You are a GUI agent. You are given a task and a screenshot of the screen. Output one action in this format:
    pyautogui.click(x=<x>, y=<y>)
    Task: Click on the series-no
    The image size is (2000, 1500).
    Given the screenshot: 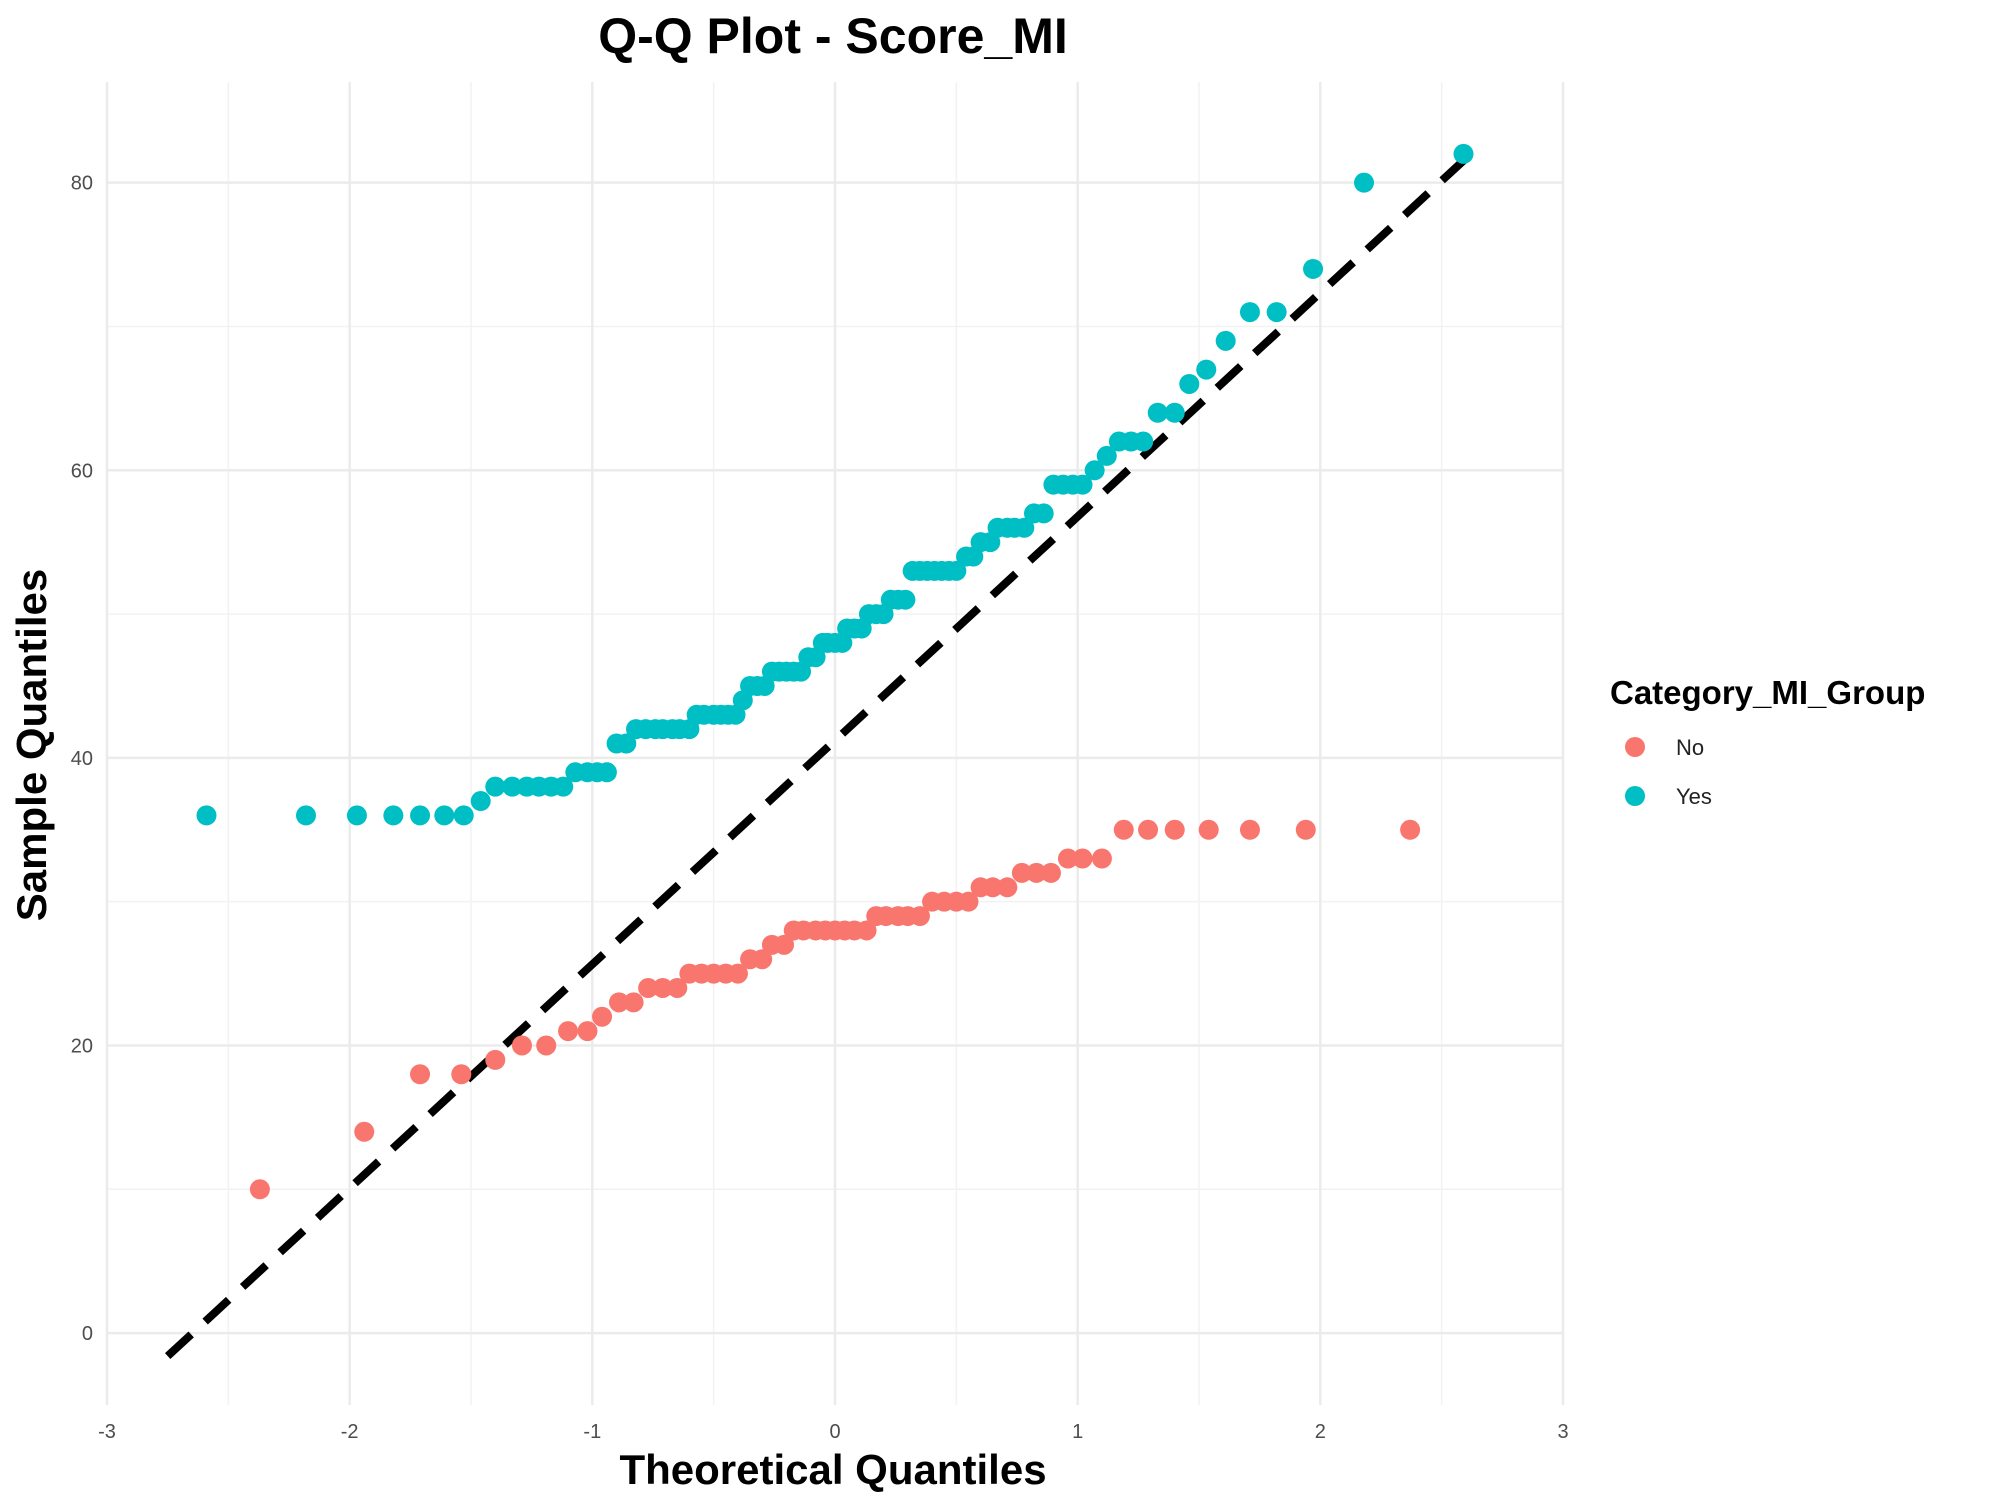 What is the action you would take?
    pyautogui.click(x=835, y=1009)
    